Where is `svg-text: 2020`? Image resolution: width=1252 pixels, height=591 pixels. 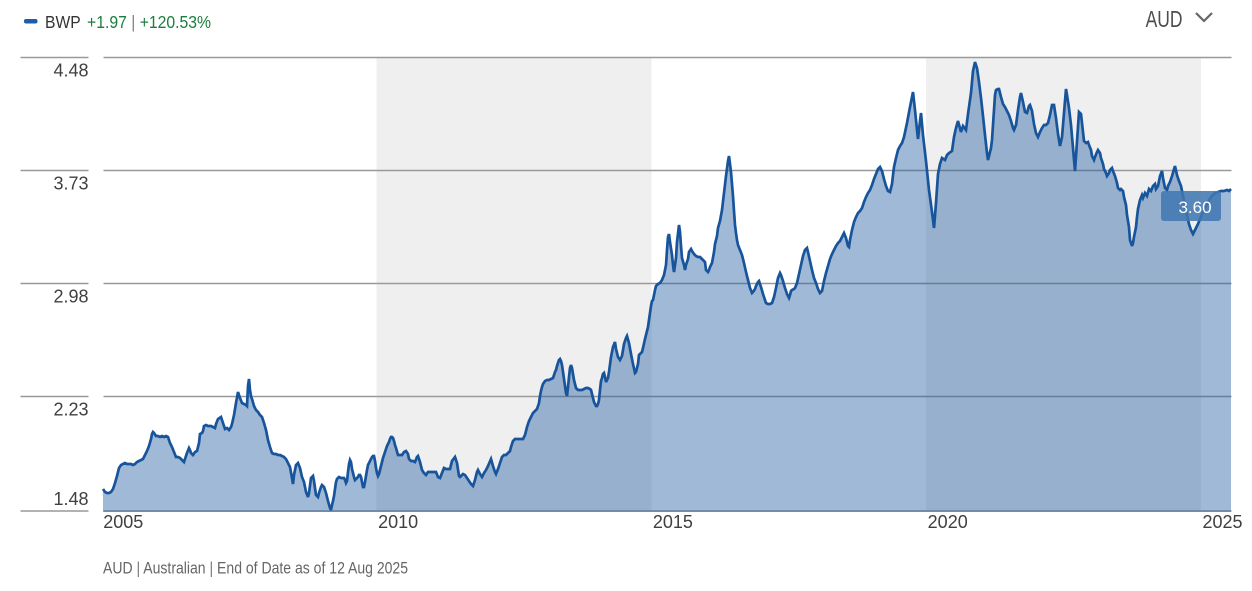 svg-text: 2020 is located at coordinates (948, 522).